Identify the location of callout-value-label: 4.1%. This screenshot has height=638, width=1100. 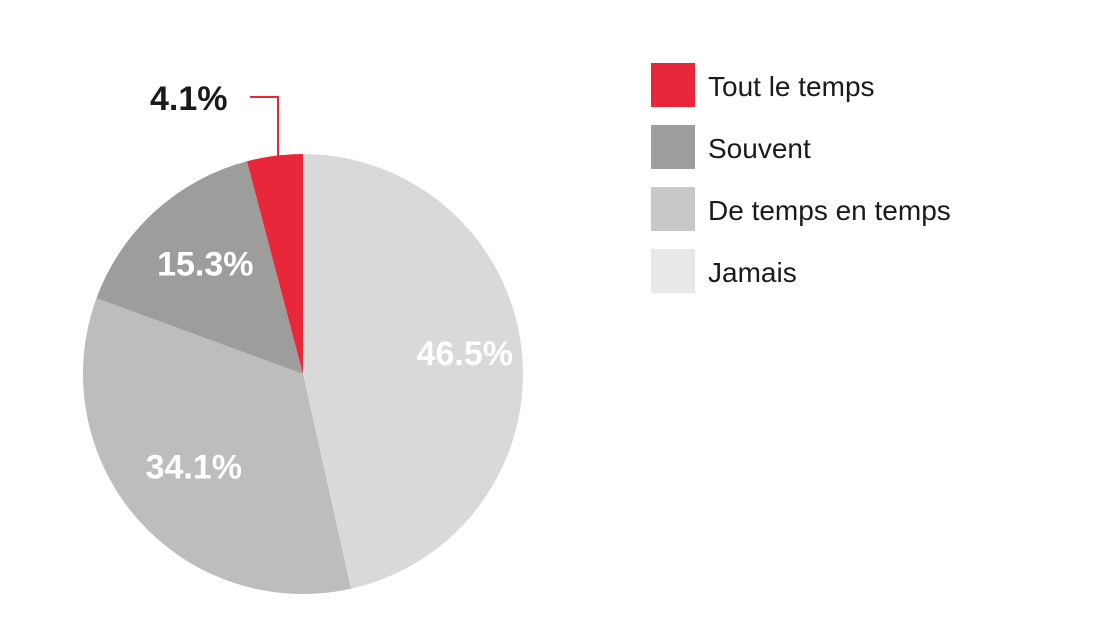
(189, 99).